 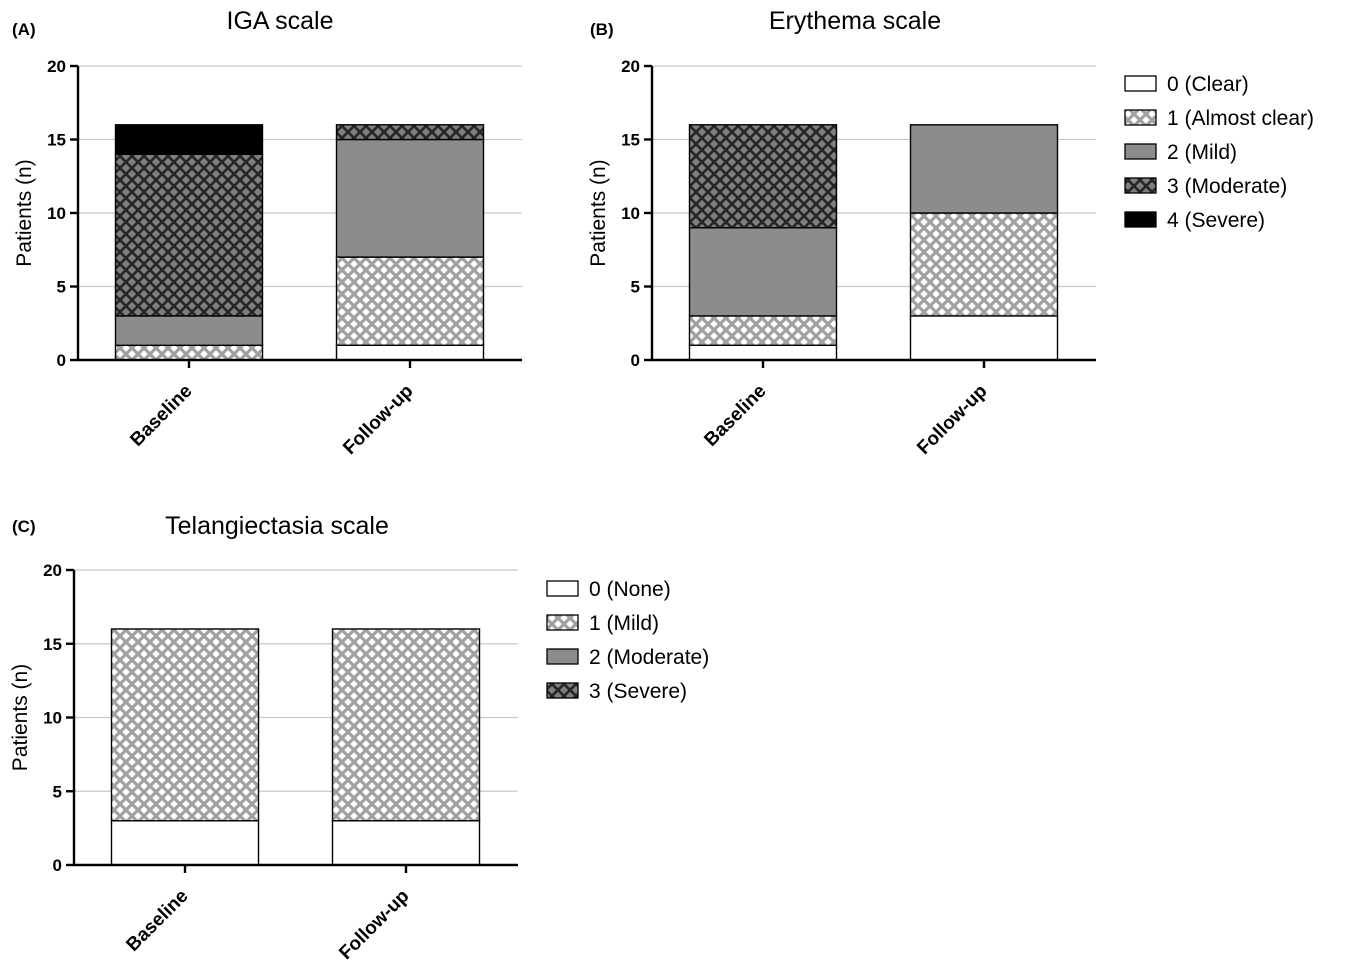 What do you see at coordinates (1208, 84) in the screenshot?
I see `legend-label: 0 (Clear)` at bounding box center [1208, 84].